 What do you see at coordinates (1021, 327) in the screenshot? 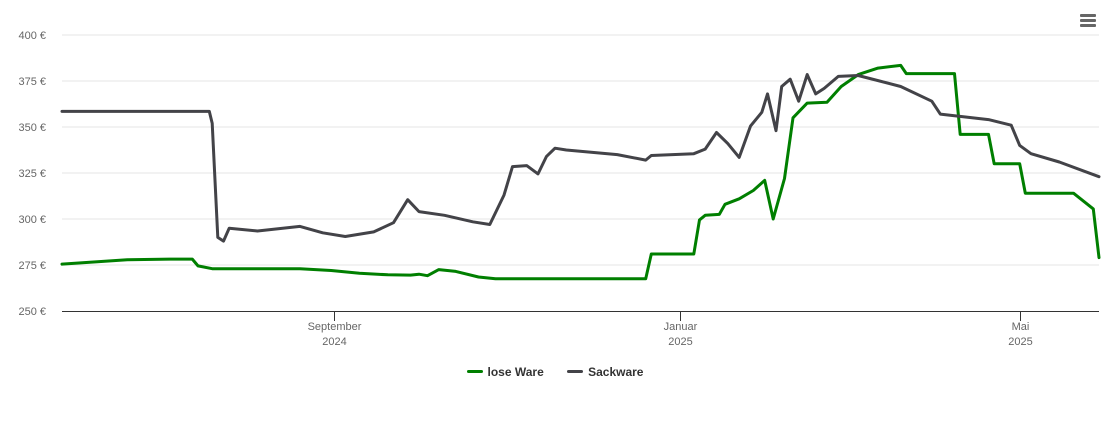
I see `x-tick-month: Mai` at bounding box center [1021, 327].